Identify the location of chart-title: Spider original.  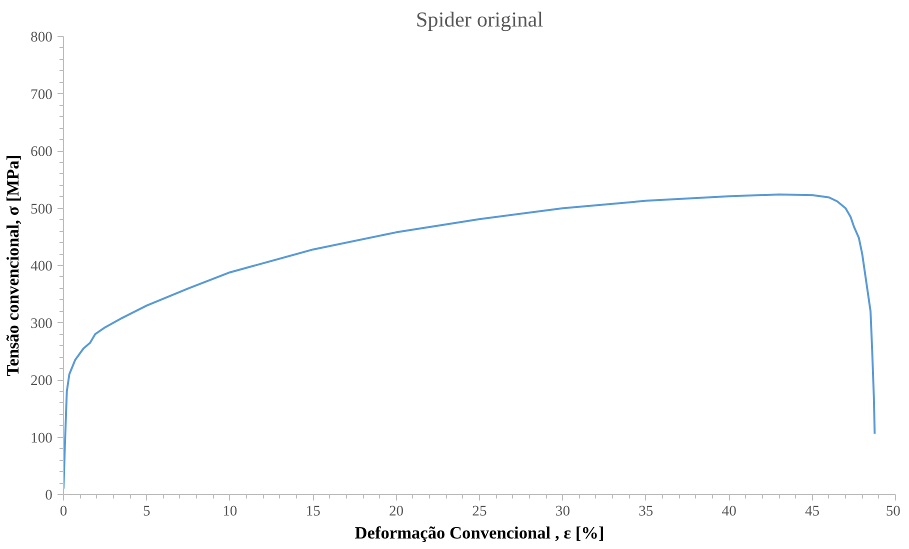
(480, 20).